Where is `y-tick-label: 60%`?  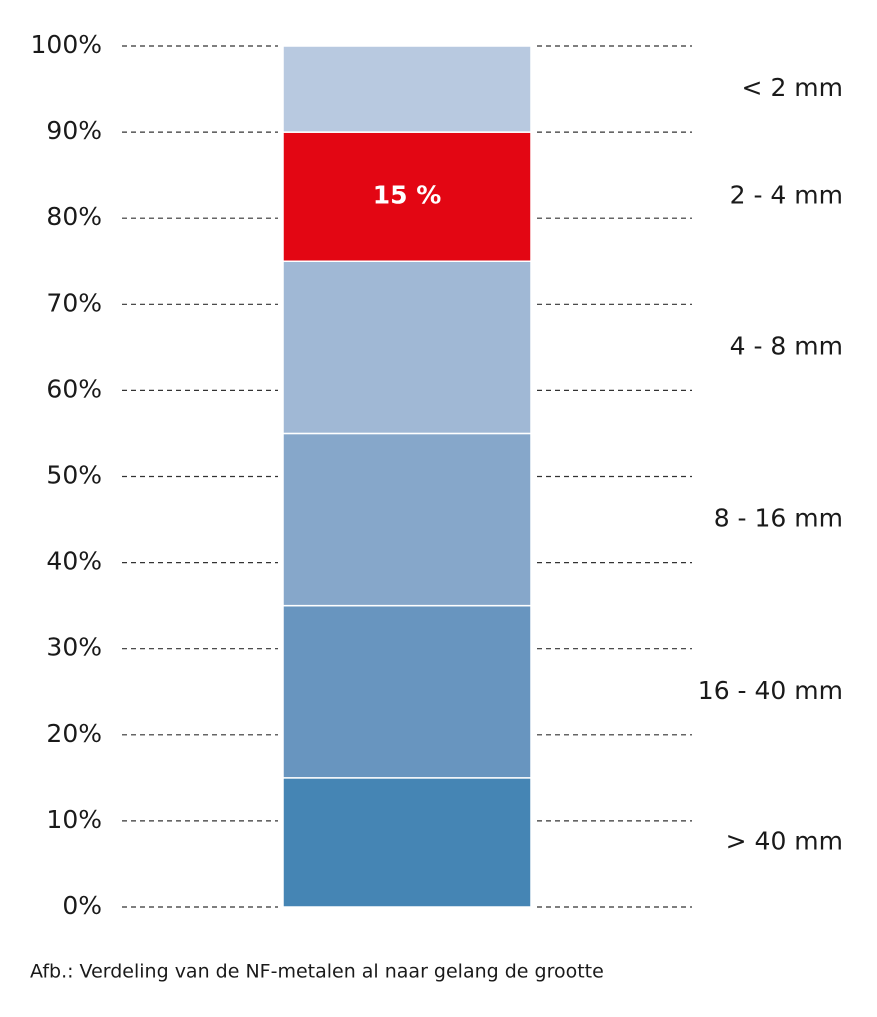
y-tick-label: 60% is located at coordinates (74, 388).